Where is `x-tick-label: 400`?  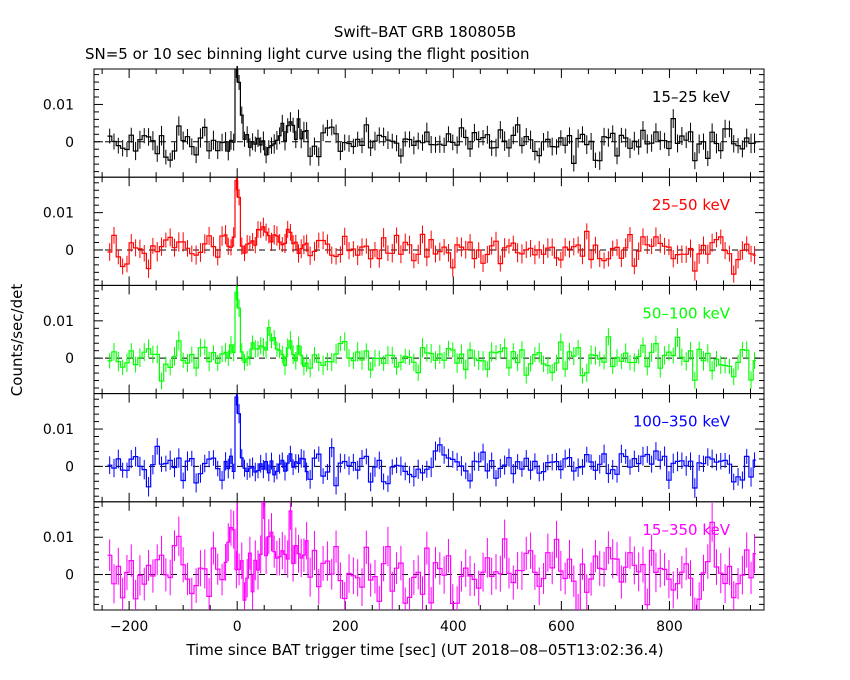
x-tick-label: 400 is located at coordinates (453, 627).